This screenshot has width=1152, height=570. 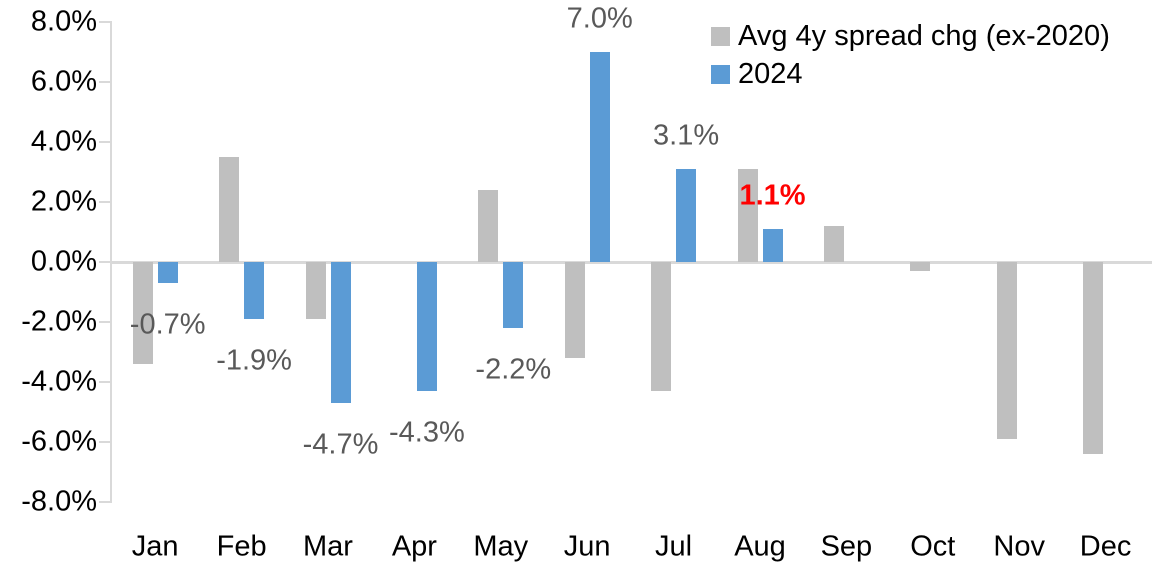 I want to click on y-tick-label: -2.0%, so click(x=59, y=321).